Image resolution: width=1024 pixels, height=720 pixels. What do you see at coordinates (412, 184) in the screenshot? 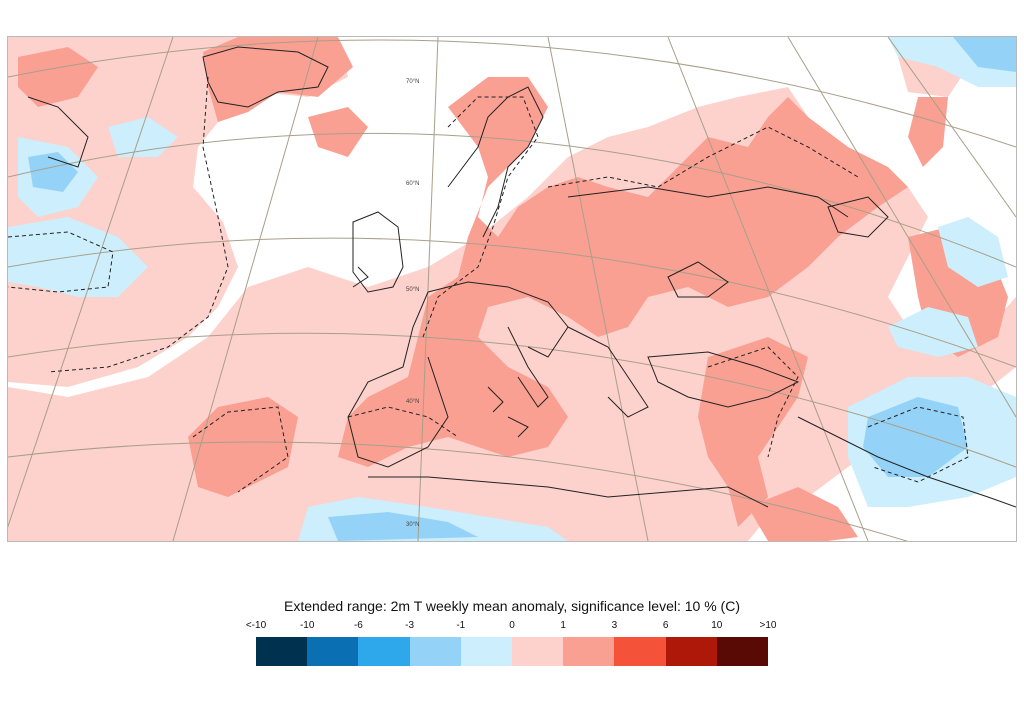
I see `lat-label-60n: 60°N` at bounding box center [412, 184].